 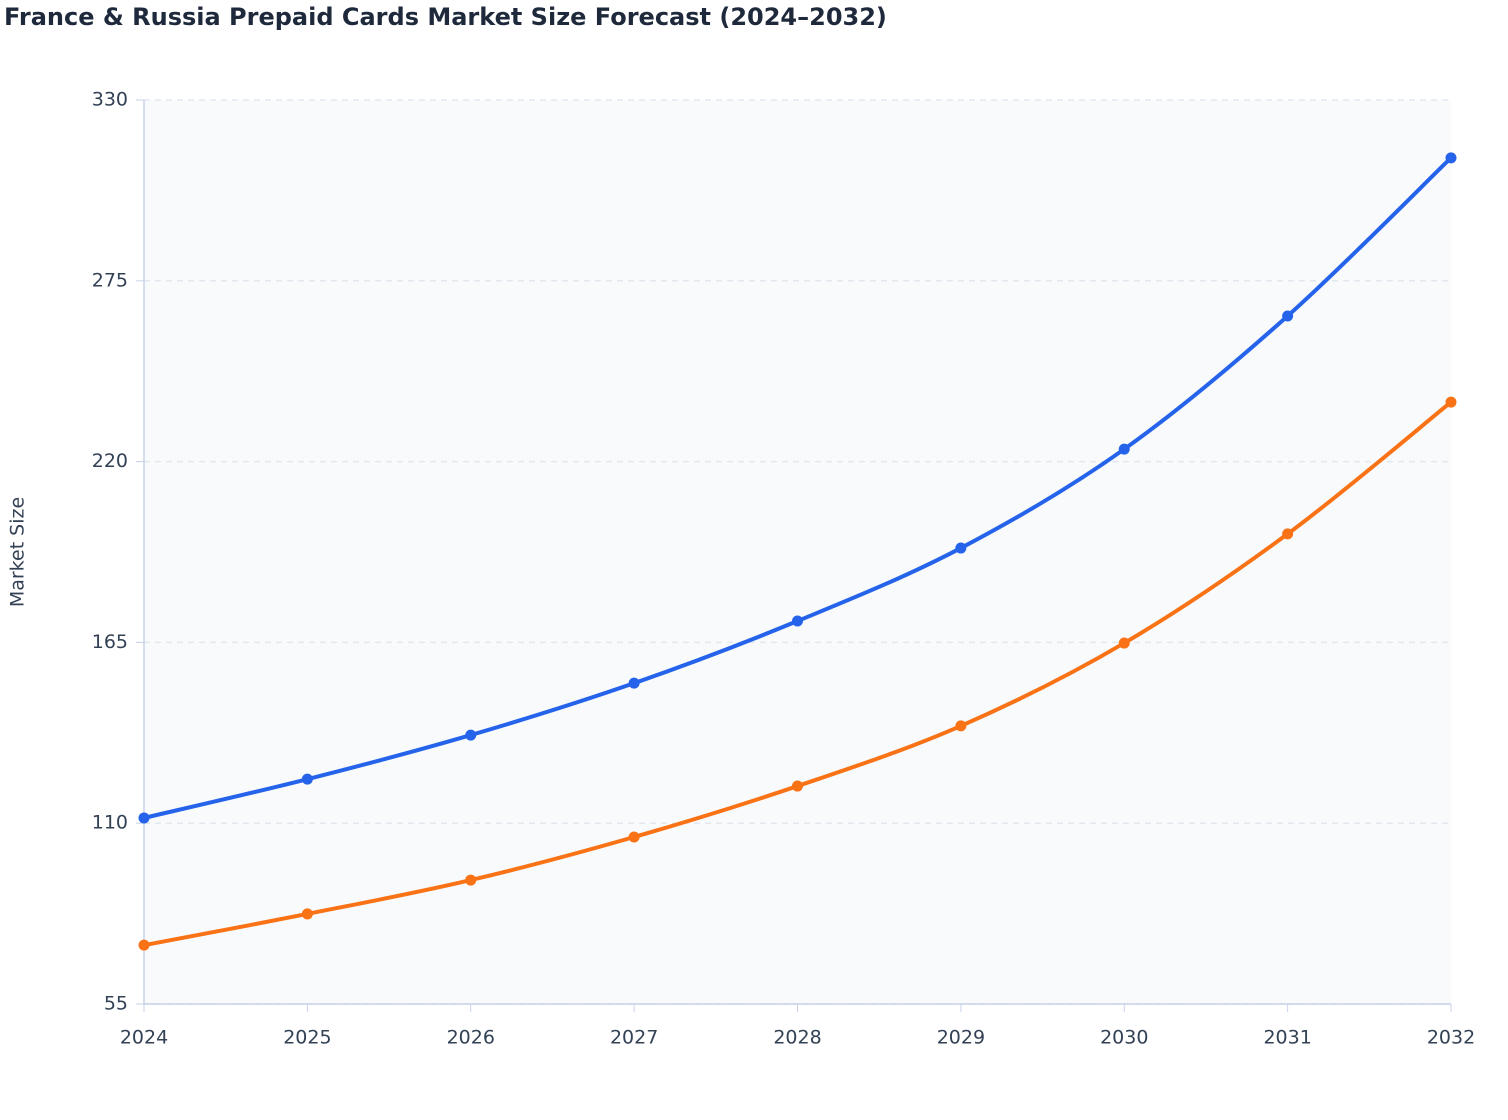 What do you see at coordinates (110, 100) in the screenshot?
I see `y-tick-label: 330` at bounding box center [110, 100].